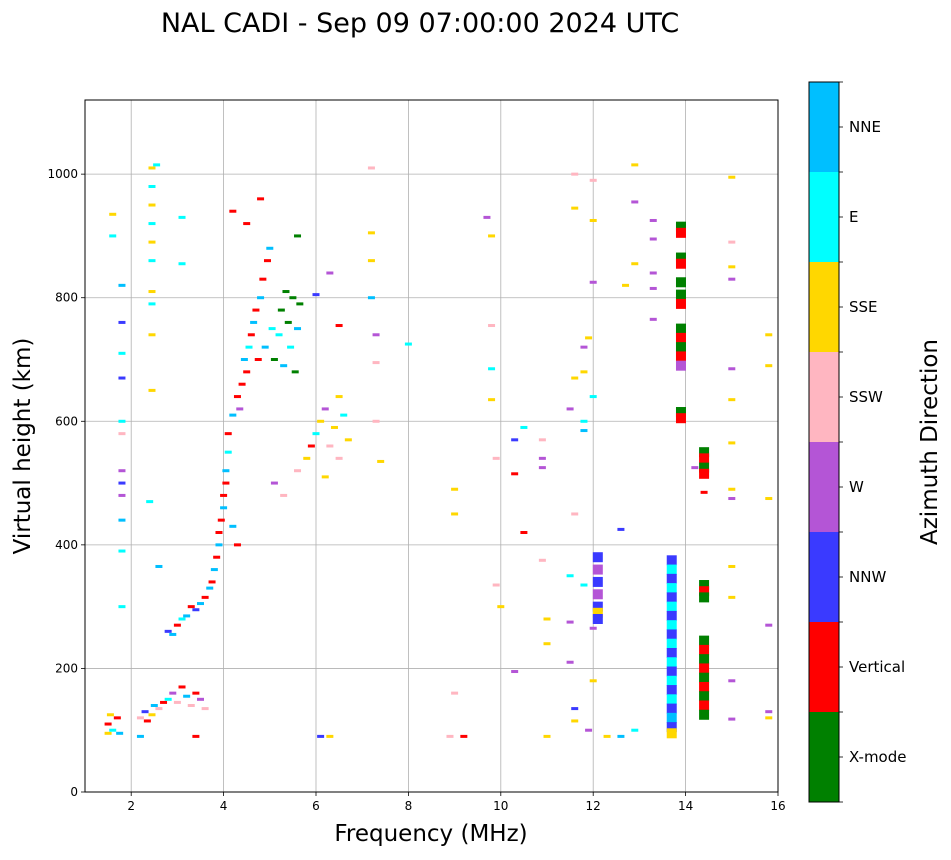 The height and width of the screenshot is (860, 951). What do you see at coordinates (66, 298) in the screenshot?
I see `y-tick-label: 800` at bounding box center [66, 298].